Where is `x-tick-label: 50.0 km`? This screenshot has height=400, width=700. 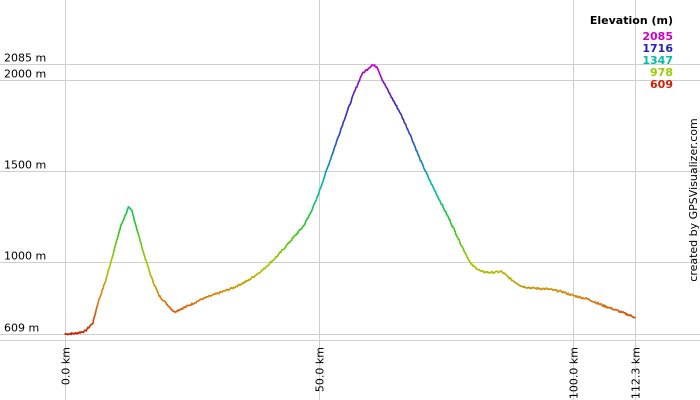
x-tick-label: 50.0 km is located at coordinates (320, 369).